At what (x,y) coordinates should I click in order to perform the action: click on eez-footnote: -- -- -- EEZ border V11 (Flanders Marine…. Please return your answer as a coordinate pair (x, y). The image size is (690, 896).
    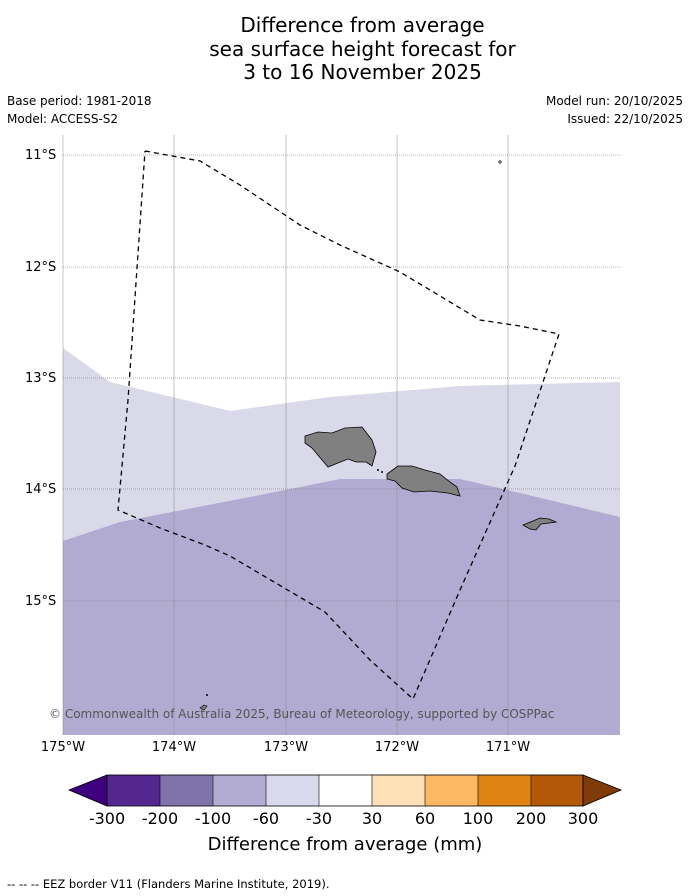
    Looking at the image, I should click on (168, 884).